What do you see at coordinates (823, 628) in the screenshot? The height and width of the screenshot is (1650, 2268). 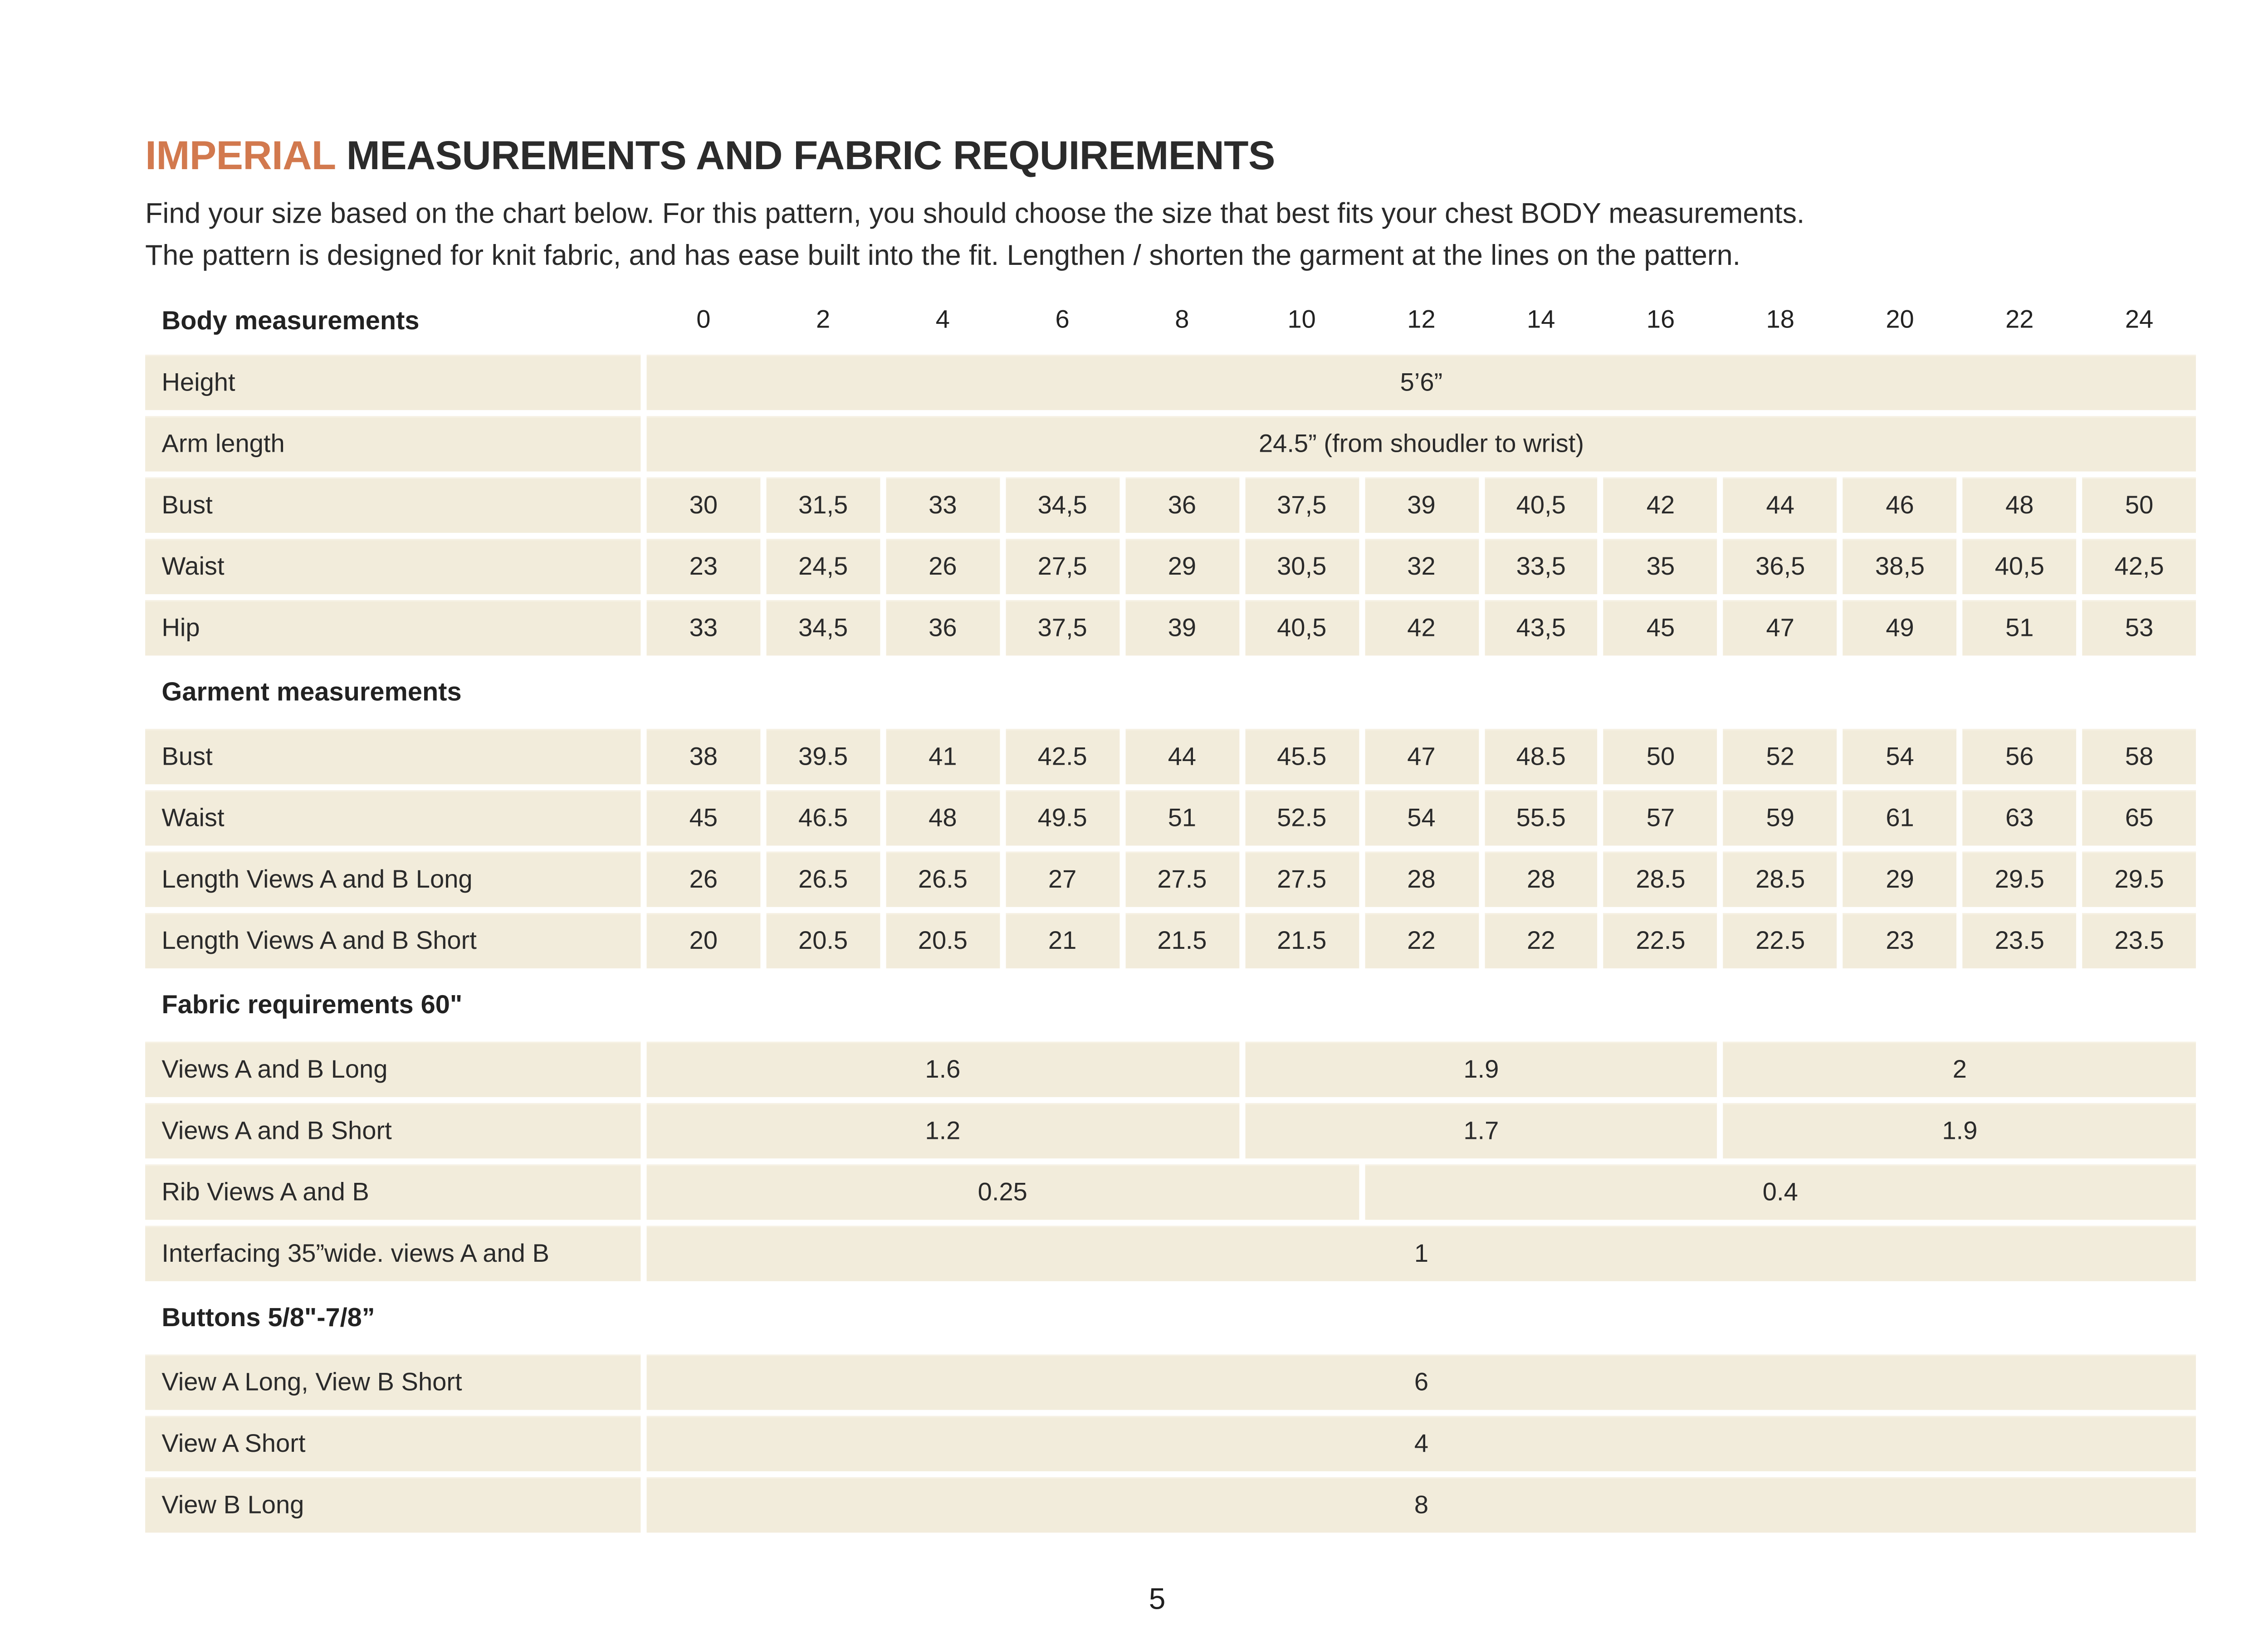 I see `value-cell: 34,5` at bounding box center [823, 628].